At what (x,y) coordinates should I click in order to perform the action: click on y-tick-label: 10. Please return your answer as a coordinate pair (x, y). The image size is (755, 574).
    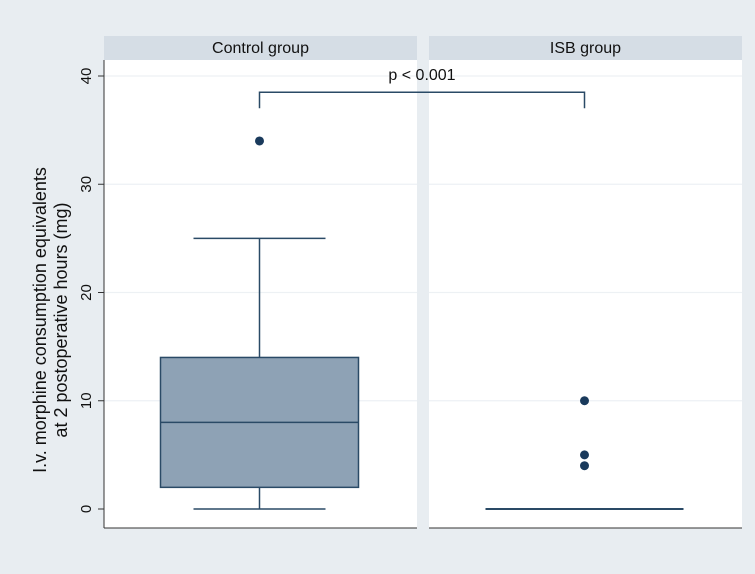
    Looking at the image, I should click on (86, 400).